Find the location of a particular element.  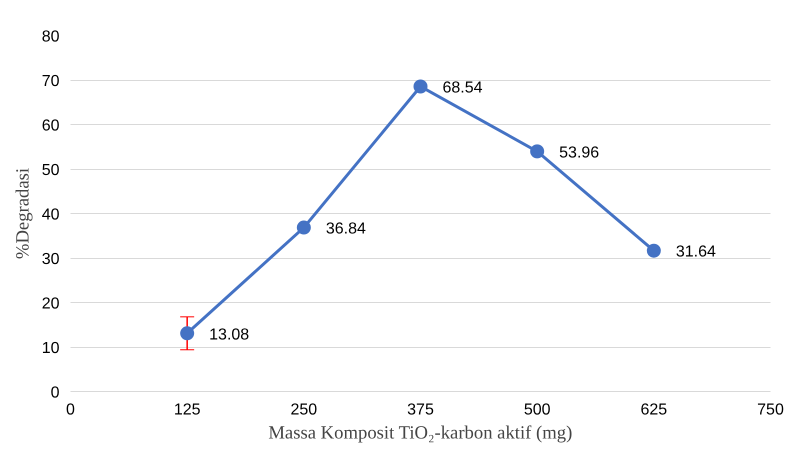

x-tick-label: 250 is located at coordinates (304, 410).